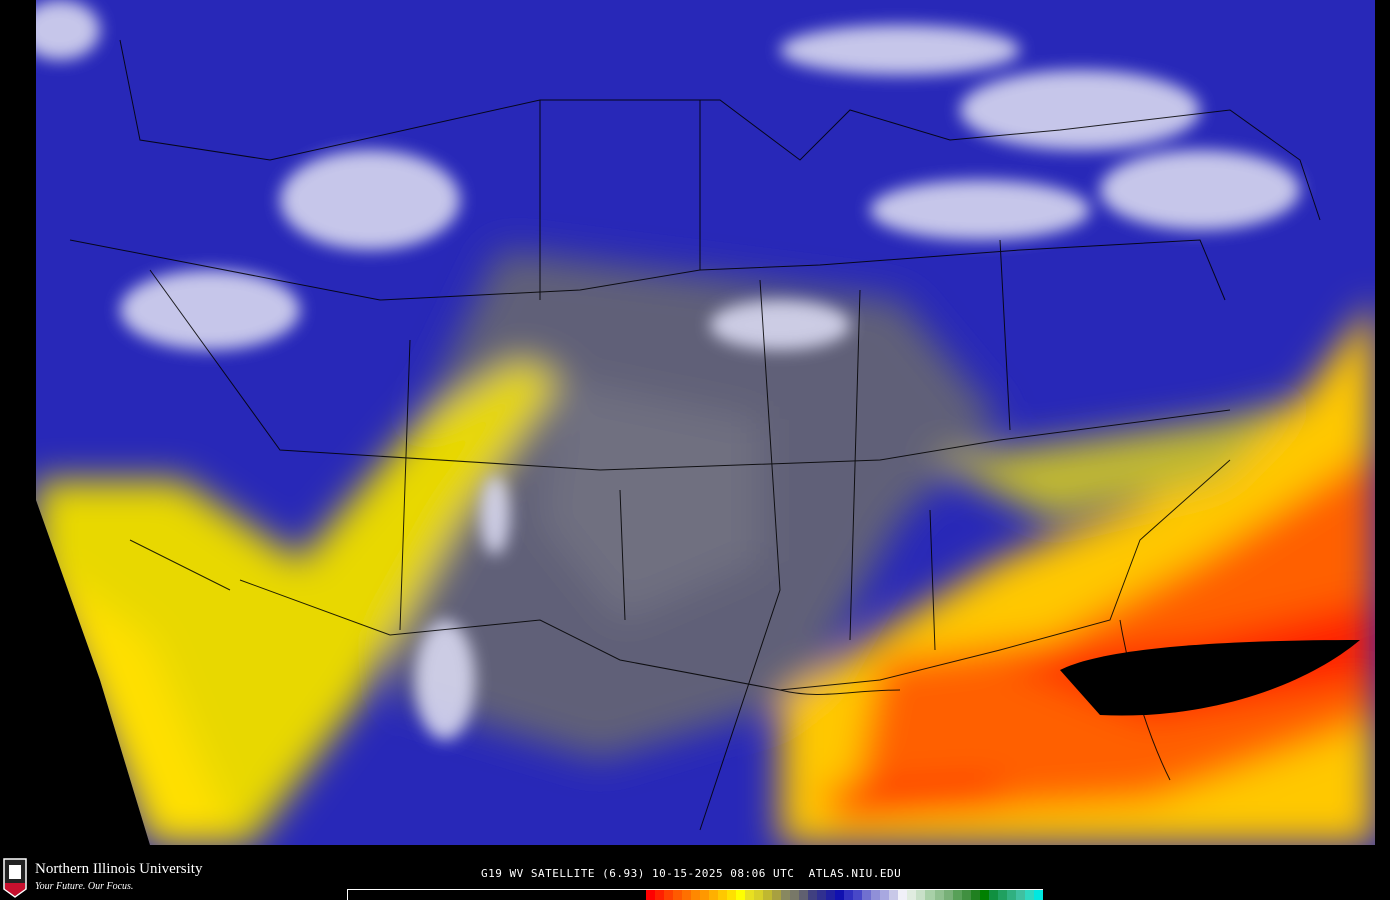 Image resolution: width=1390 pixels, height=900 pixels. Describe the element at coordinates (84, 886) in the screenshot. I see `university-tagline: Your Future. Our Focus.` at that location.